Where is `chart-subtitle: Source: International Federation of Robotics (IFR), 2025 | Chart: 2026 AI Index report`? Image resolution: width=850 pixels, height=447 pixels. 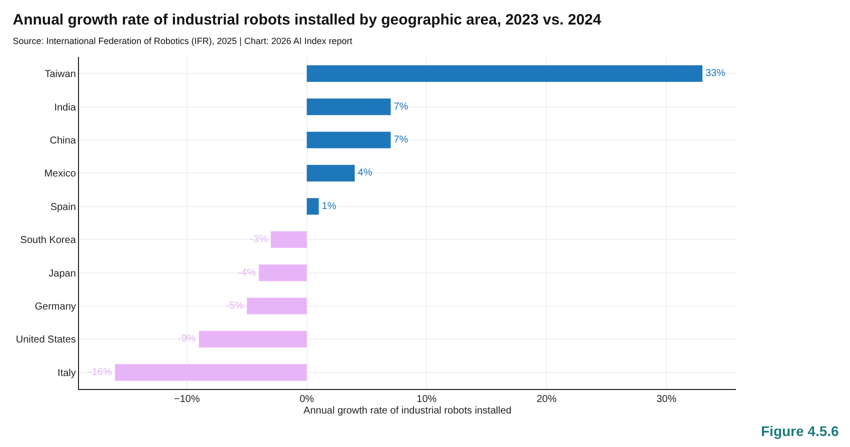
chart-subtitle: Source: International Federation of Robotics (IFR), 2025 | Chart: 2026 AI Index report is located at coordinates (182, 41).